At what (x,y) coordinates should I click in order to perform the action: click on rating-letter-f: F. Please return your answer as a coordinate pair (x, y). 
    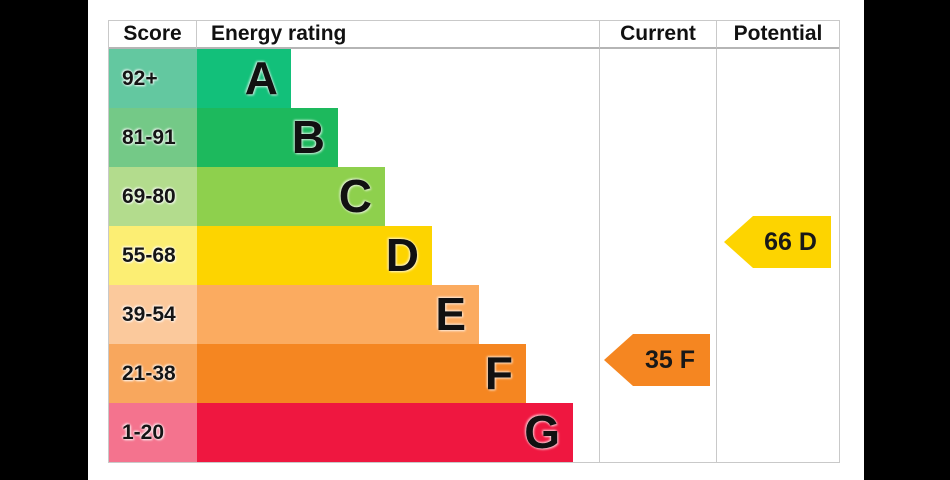
    Looking at the image, I should click on (498, 373).